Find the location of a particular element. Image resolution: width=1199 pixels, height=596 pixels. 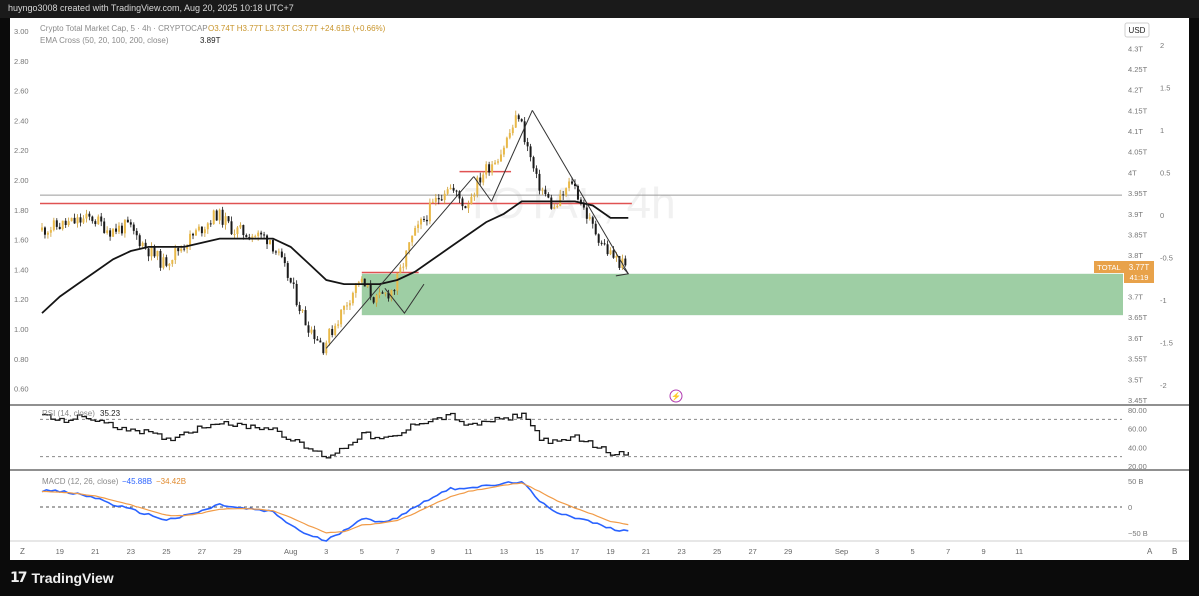

price-tick: 4.1T is located at coordinates (1135, 131).